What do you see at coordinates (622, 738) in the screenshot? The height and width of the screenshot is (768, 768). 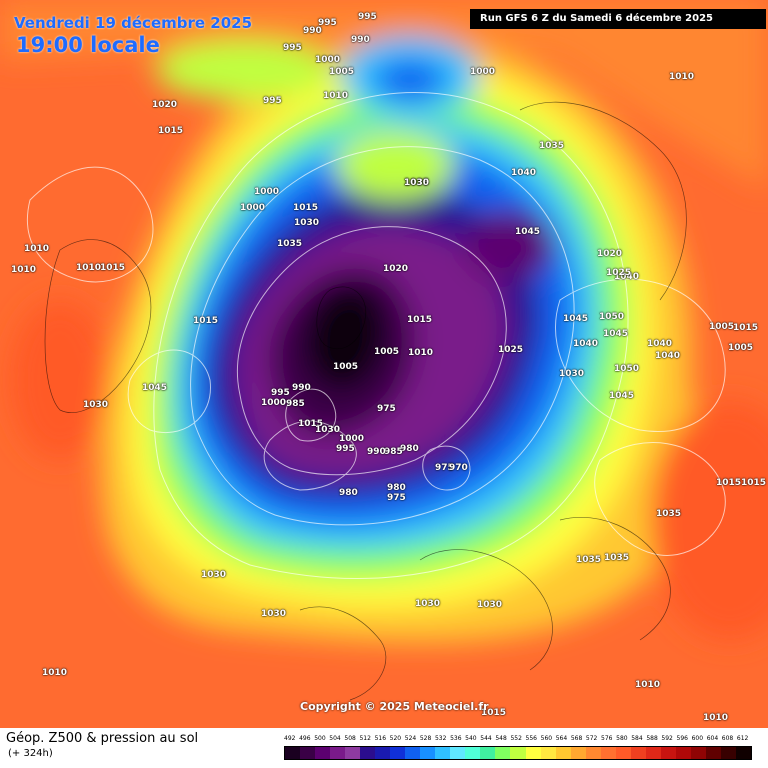 I see `scale-value-label: 580` at bounding box center [622, 738].